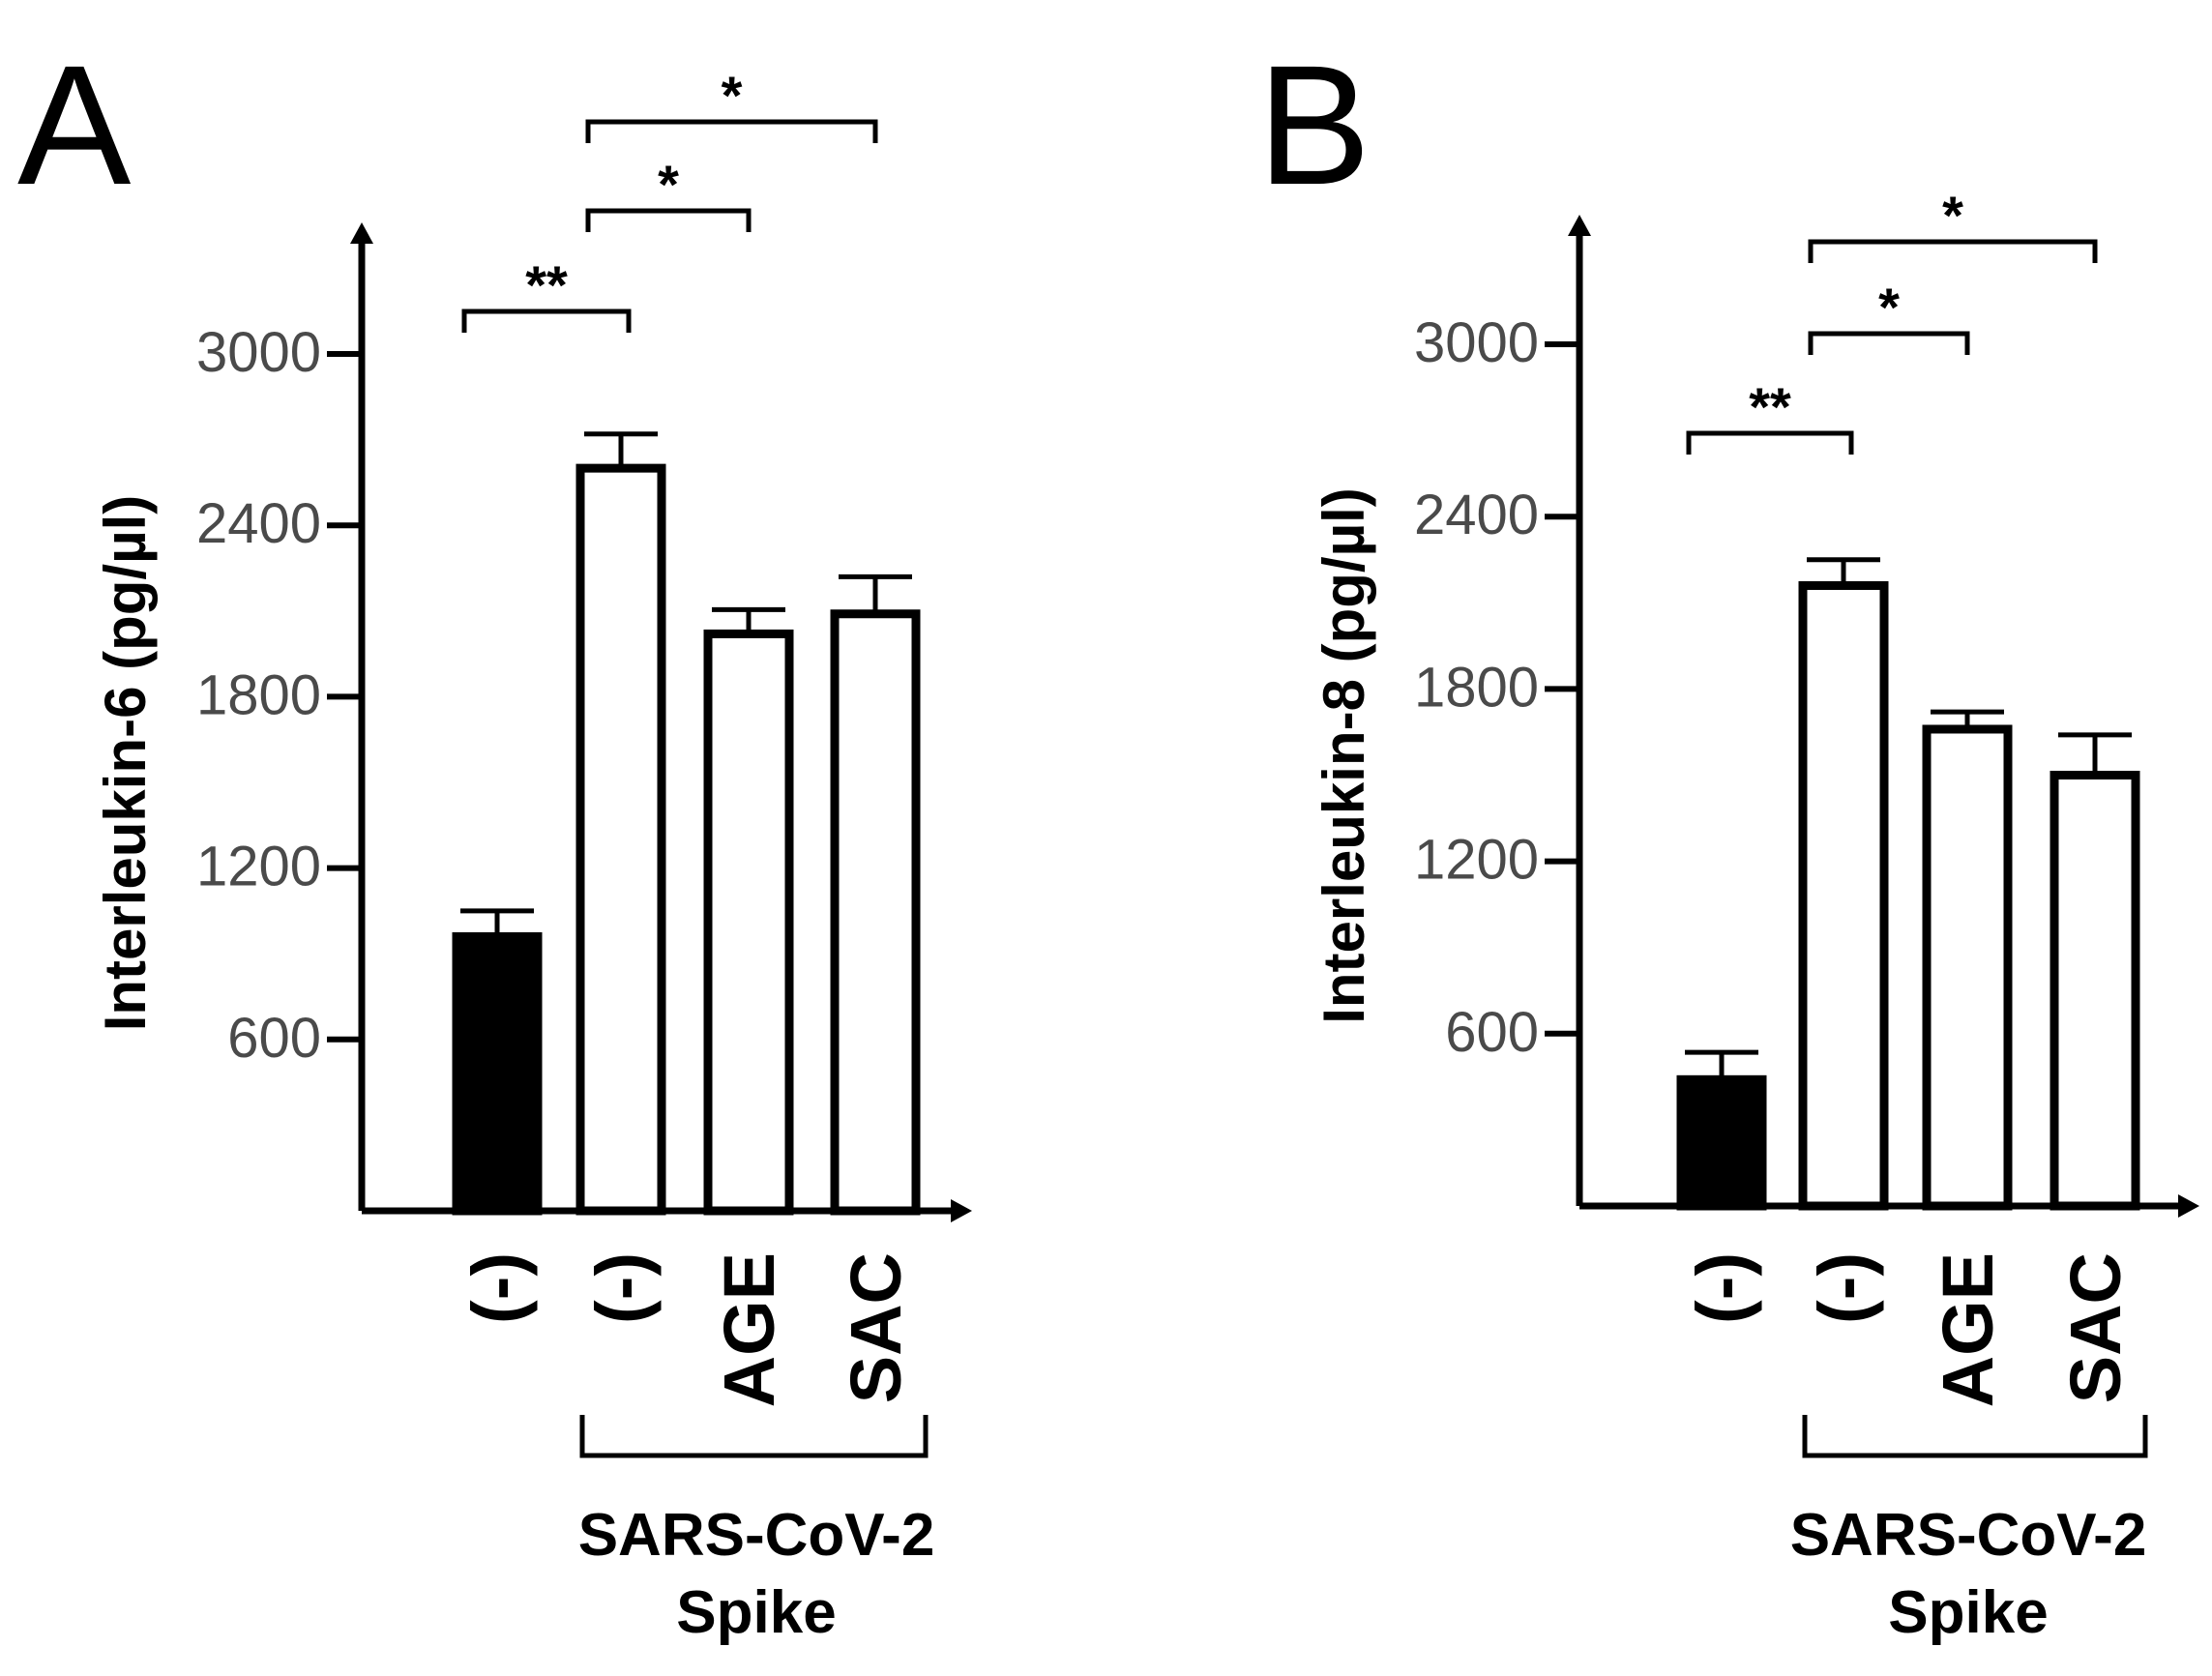 The height and width of the screenshot is (1676, 2212). I want to click on panel-letter: A, so click(75, 126).